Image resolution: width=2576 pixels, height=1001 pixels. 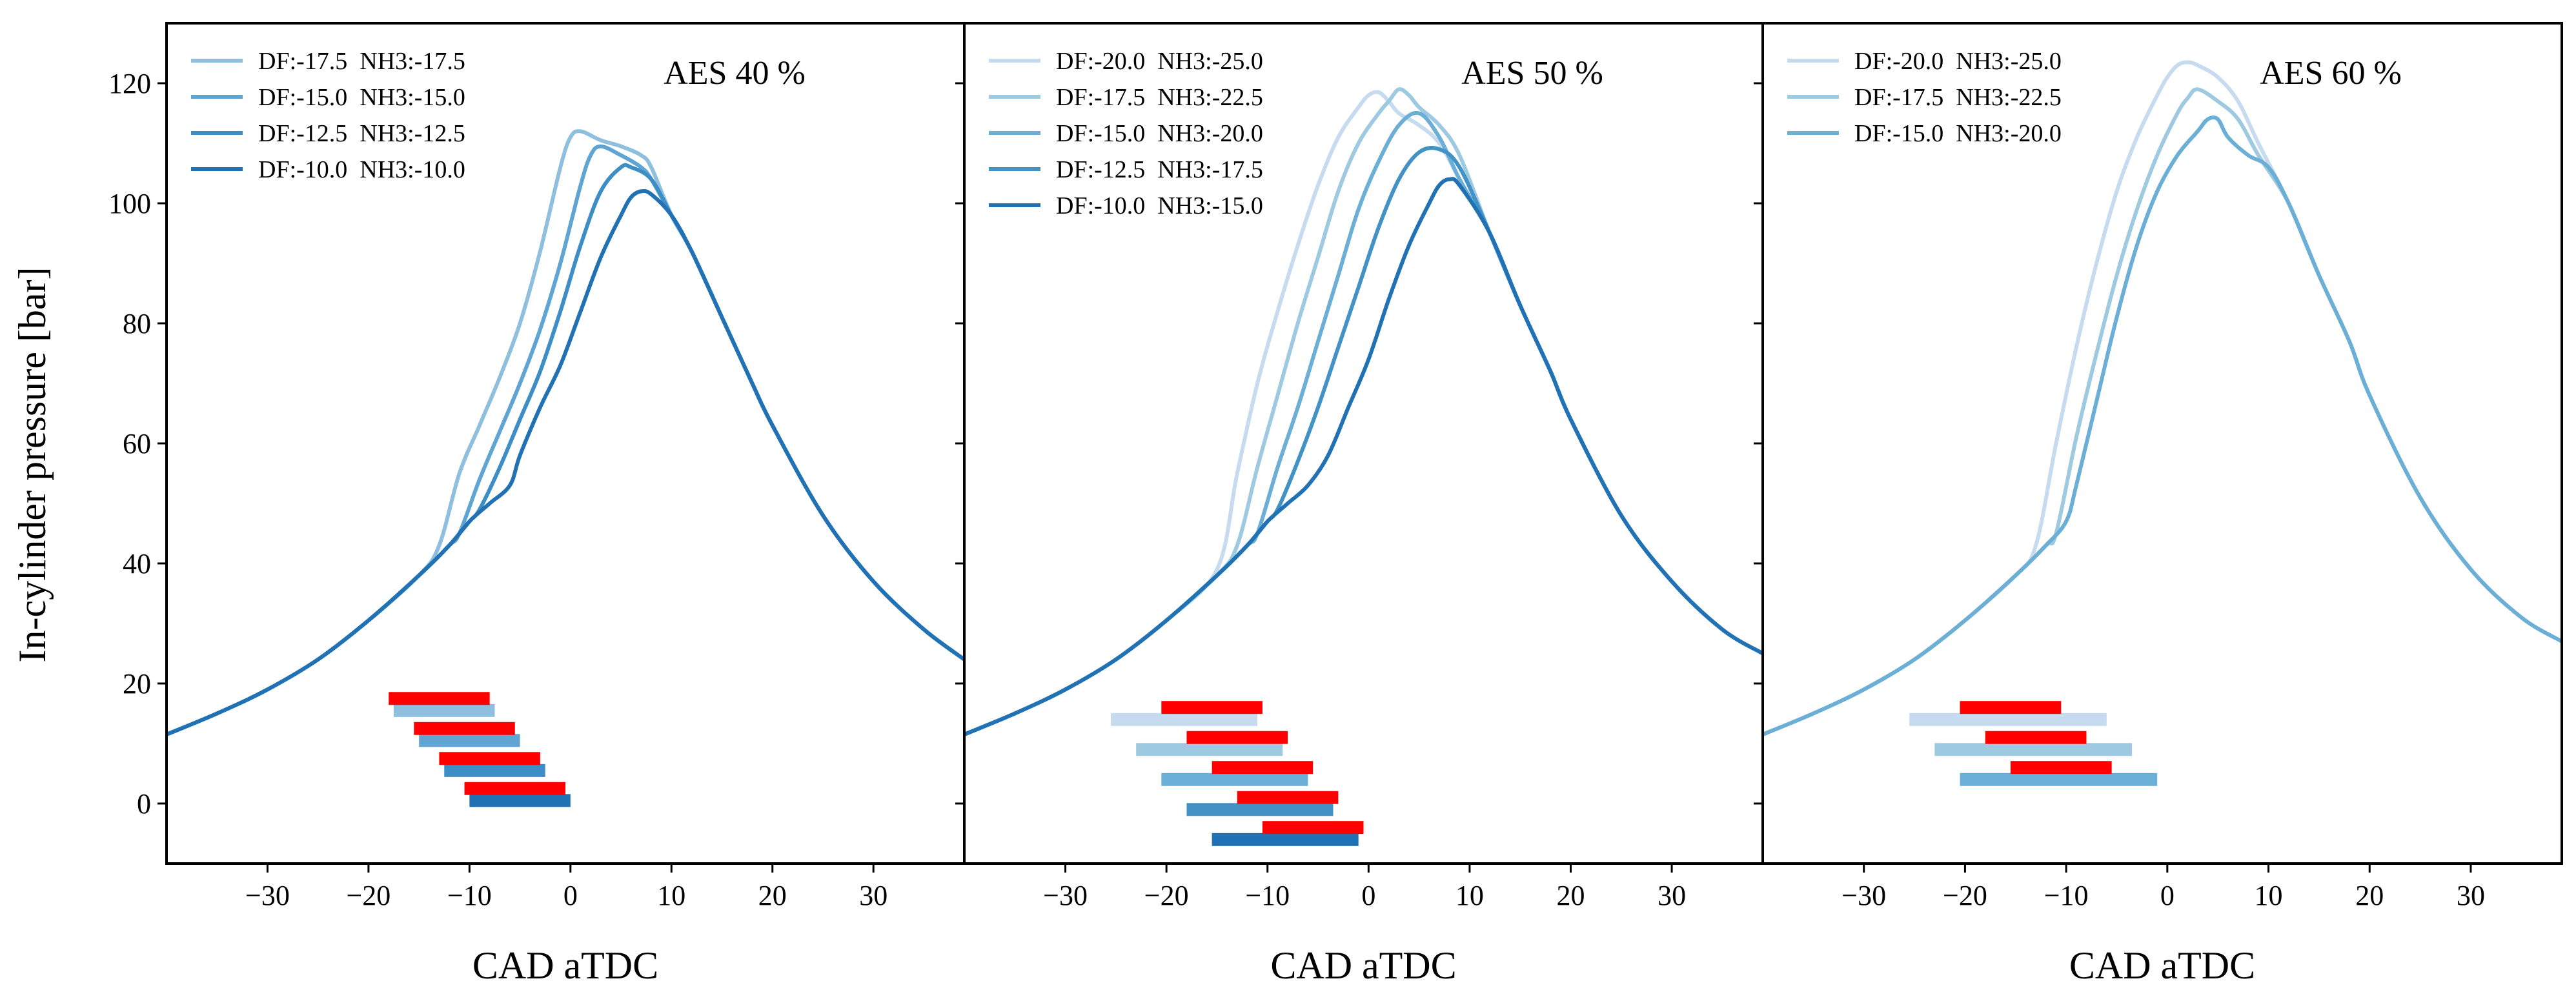 I want to click on injection-bar-df-df-10.0-nh3-10.0, so click(x=514, y=789).